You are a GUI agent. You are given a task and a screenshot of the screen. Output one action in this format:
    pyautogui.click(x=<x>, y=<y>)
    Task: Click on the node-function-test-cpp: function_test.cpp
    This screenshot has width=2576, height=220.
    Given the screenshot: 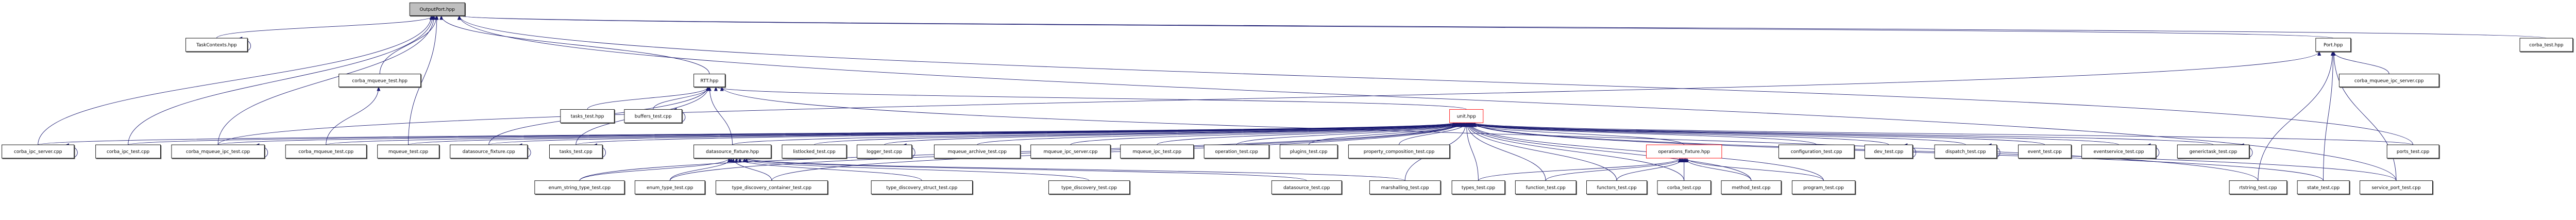 What is the action you would take?
    pyautogui.click(x=1546, y=187)
    